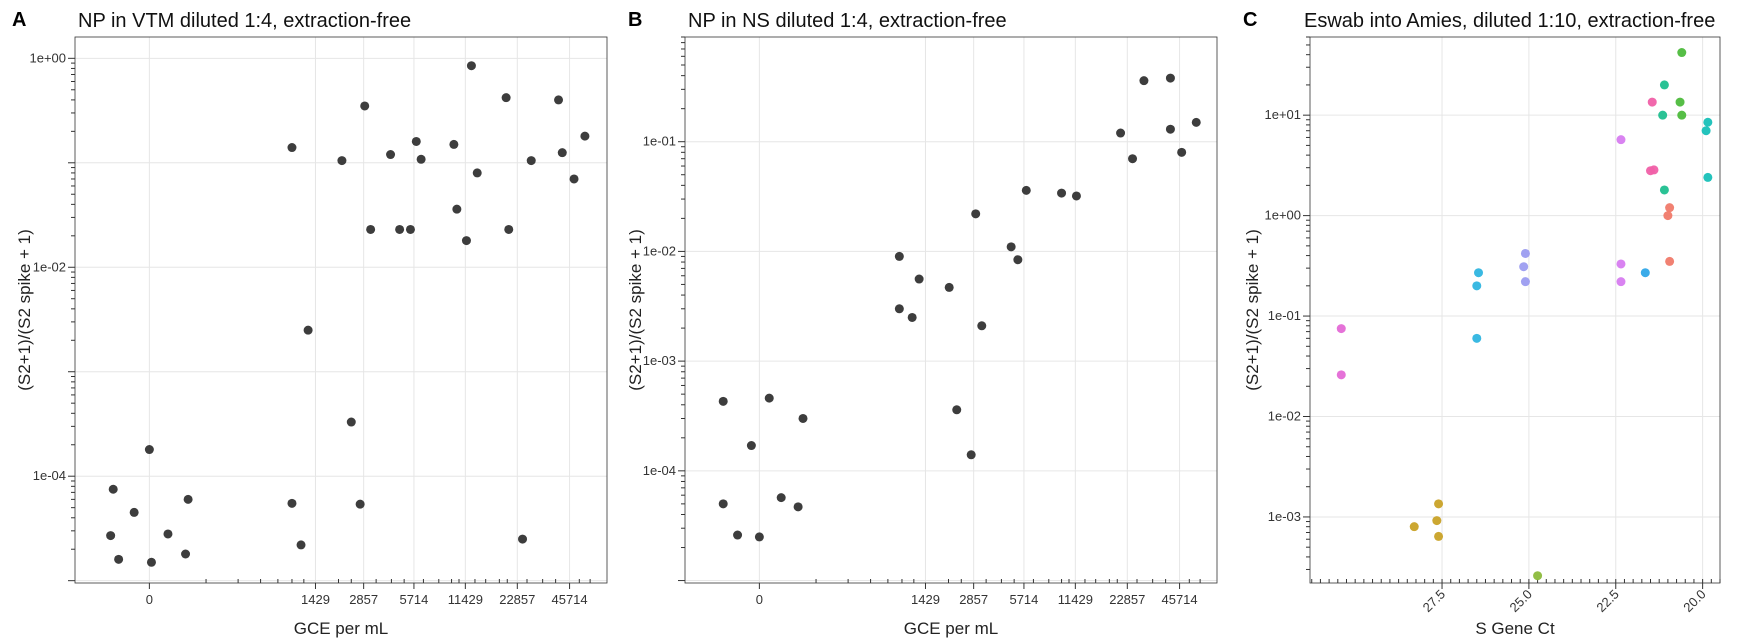 The height and width of the screenshot is (638, 1740). Describe the element at coordinates (759, 599) in the screenshot. I see `x-tick-label: 0` at that location.